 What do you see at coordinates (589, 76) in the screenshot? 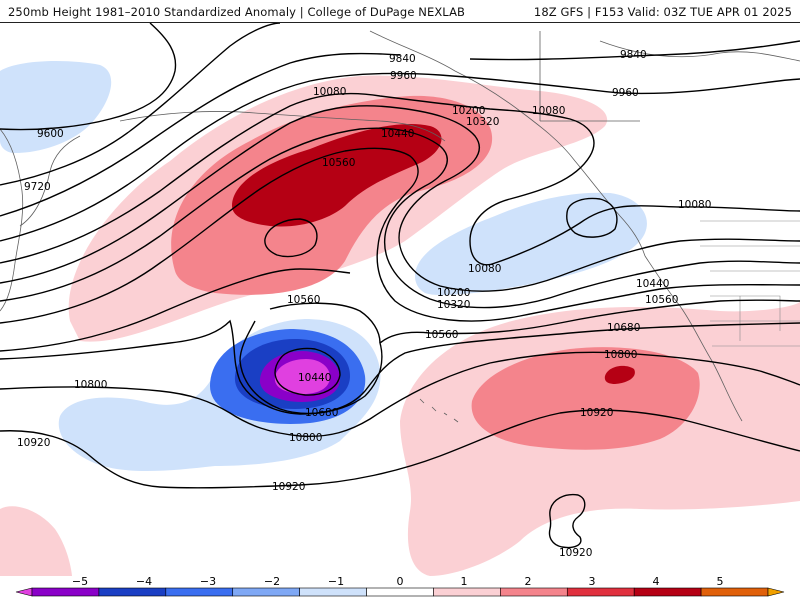
I see `canada-interior` at bounding box center [589, 76].